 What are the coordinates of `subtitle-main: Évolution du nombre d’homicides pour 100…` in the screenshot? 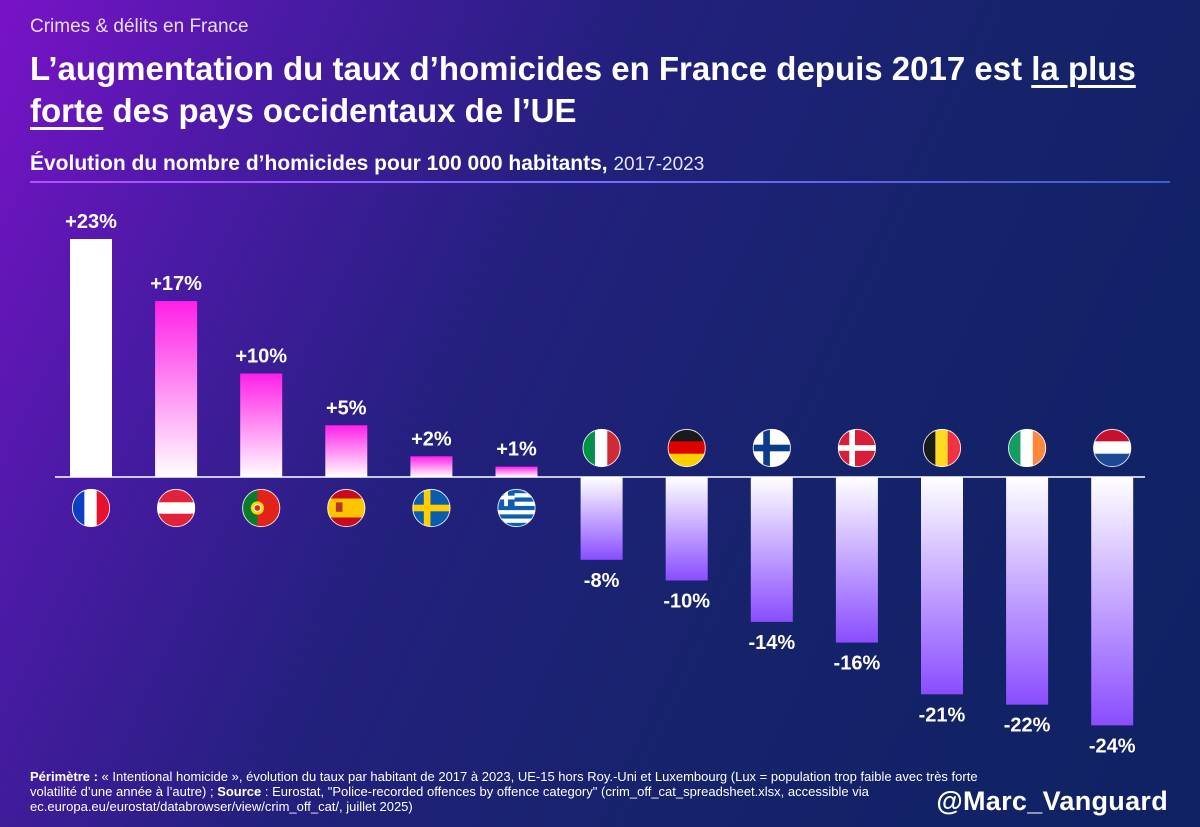 It's located at (319, 163).